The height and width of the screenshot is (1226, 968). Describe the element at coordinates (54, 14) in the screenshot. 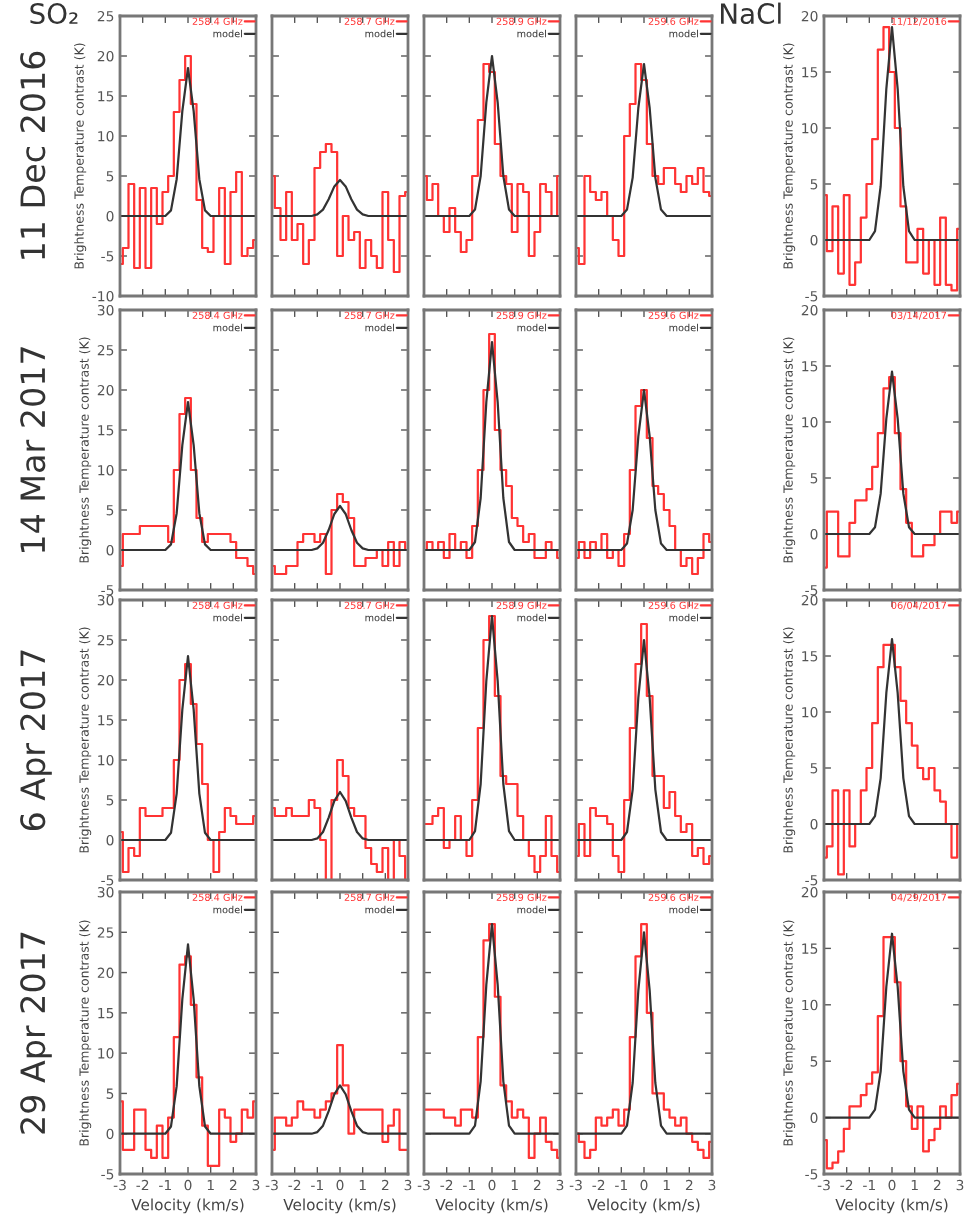

I see `chart-title: SO₂` at that location.